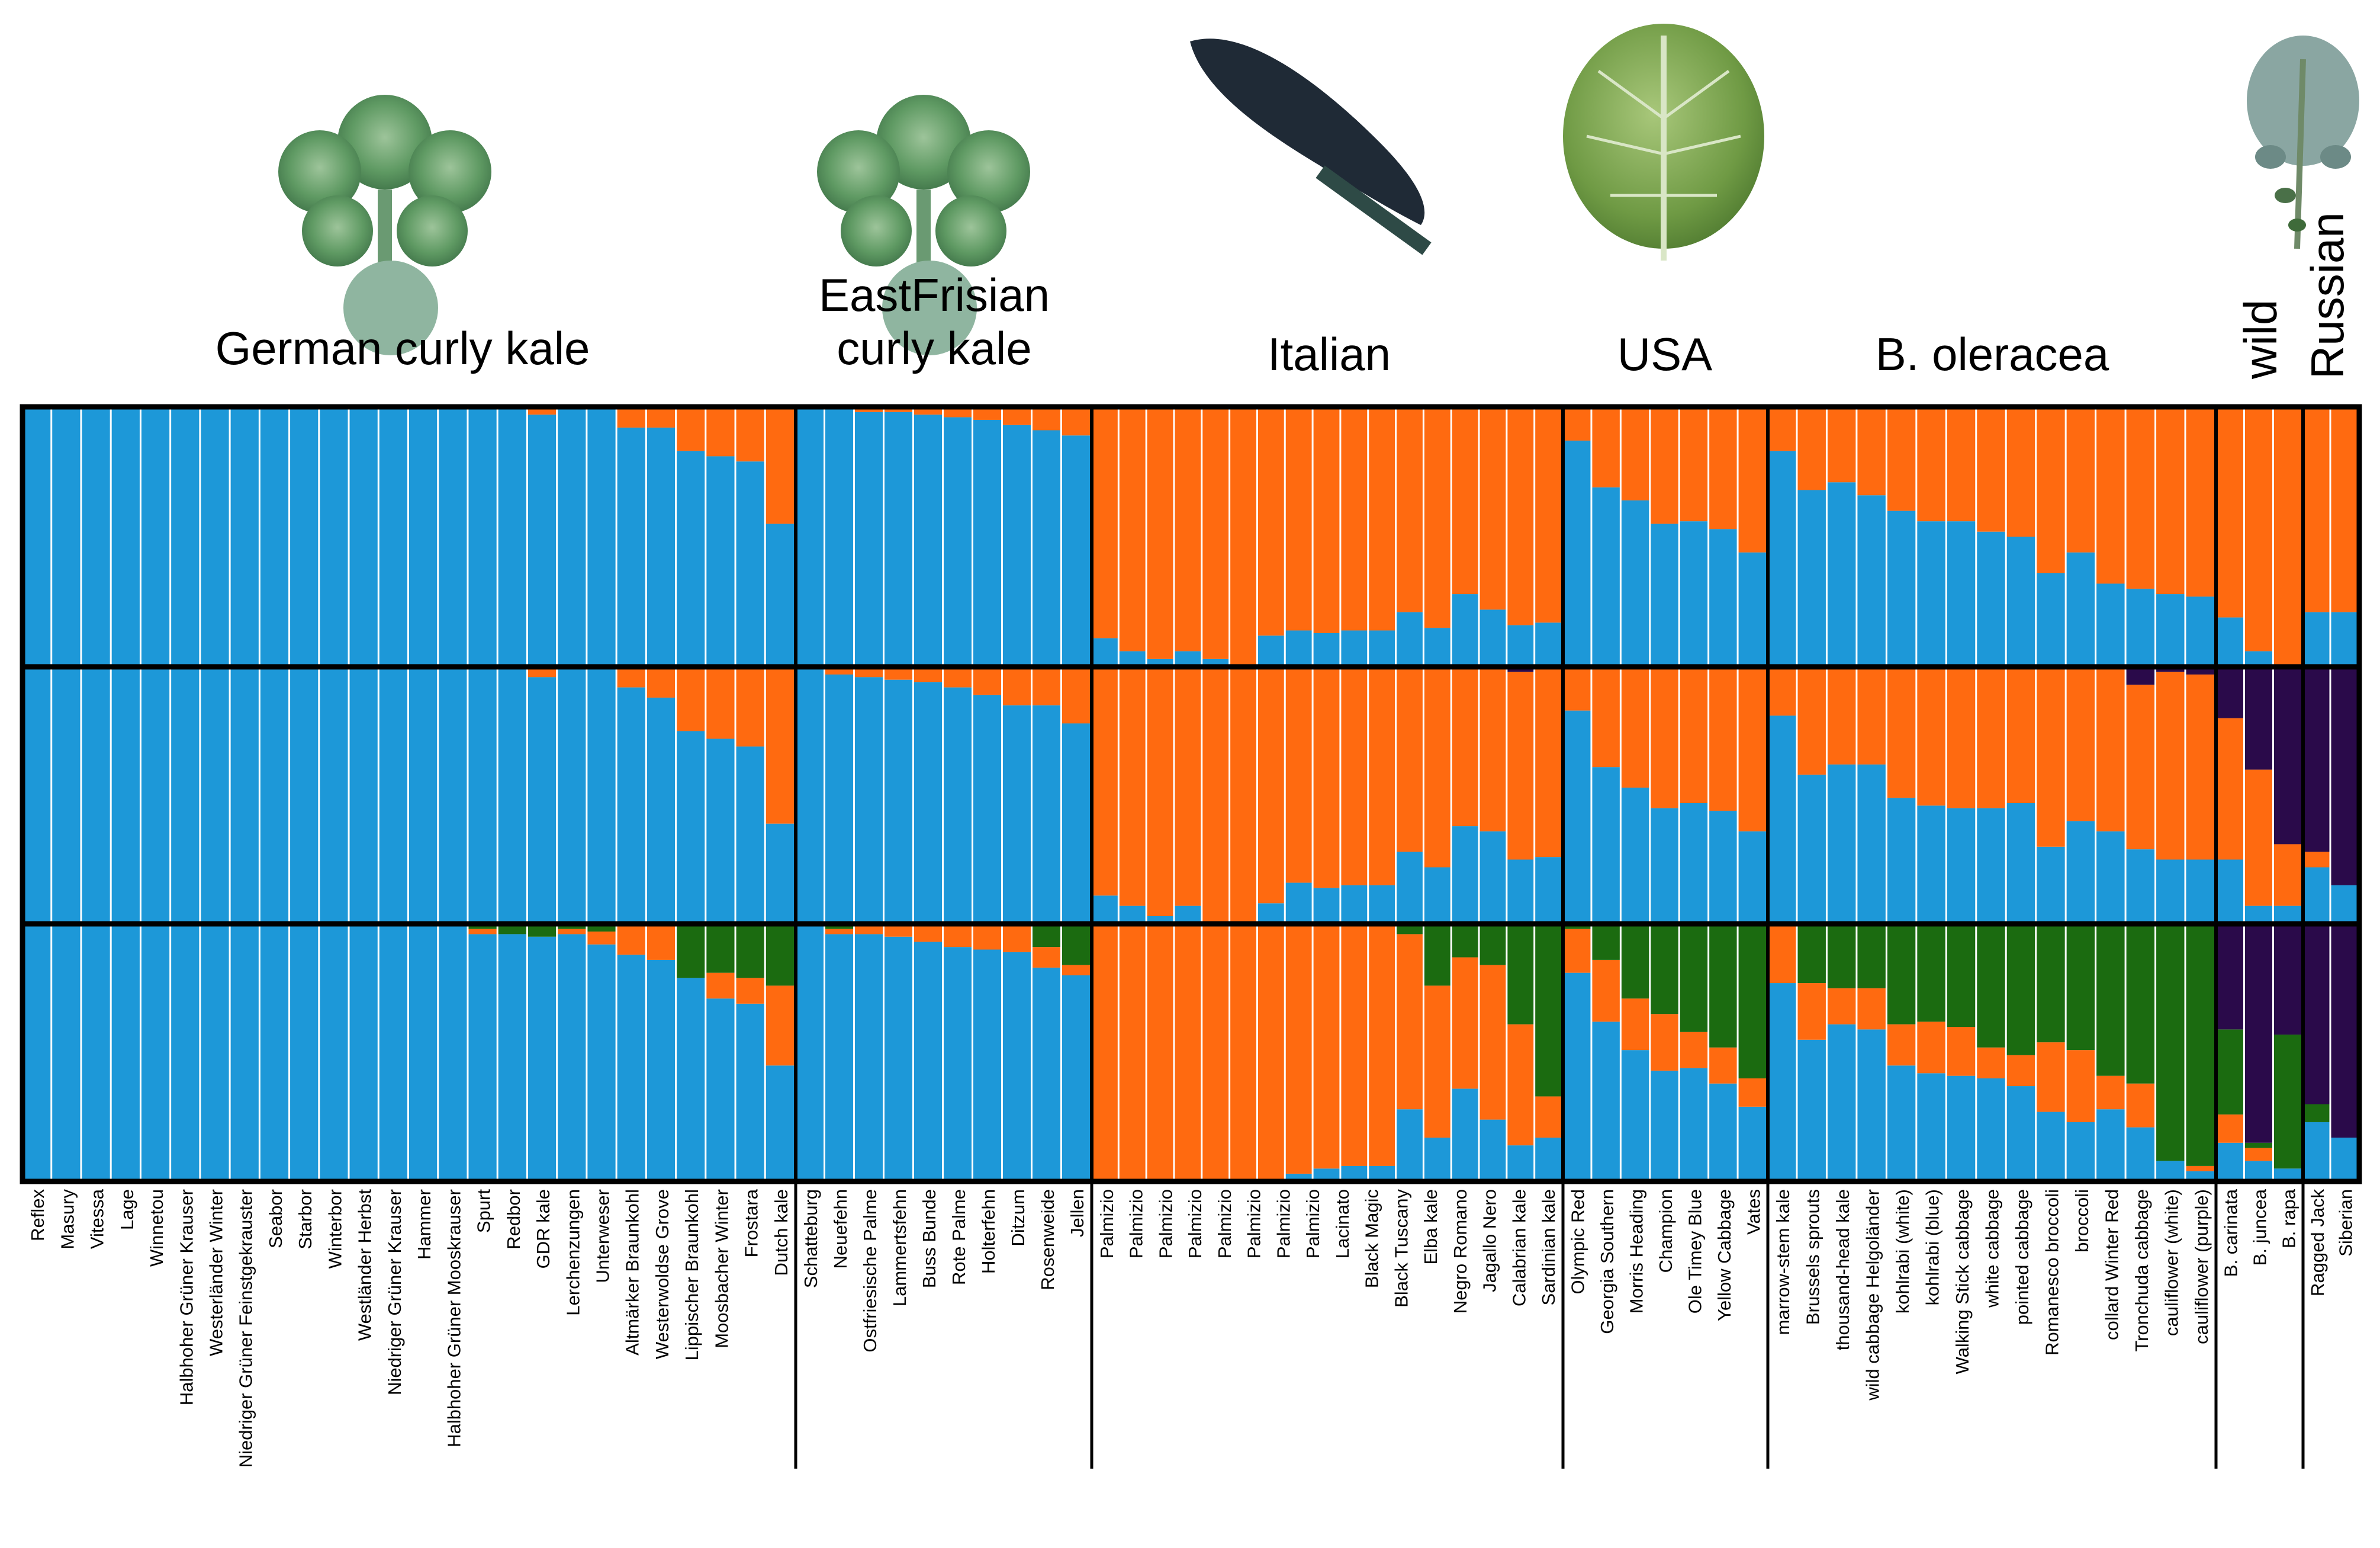  What do you see at coordinates (751, 1223) in the screenshot?
I see `sample-label: Frostara` at bounding box center [751, 1223].